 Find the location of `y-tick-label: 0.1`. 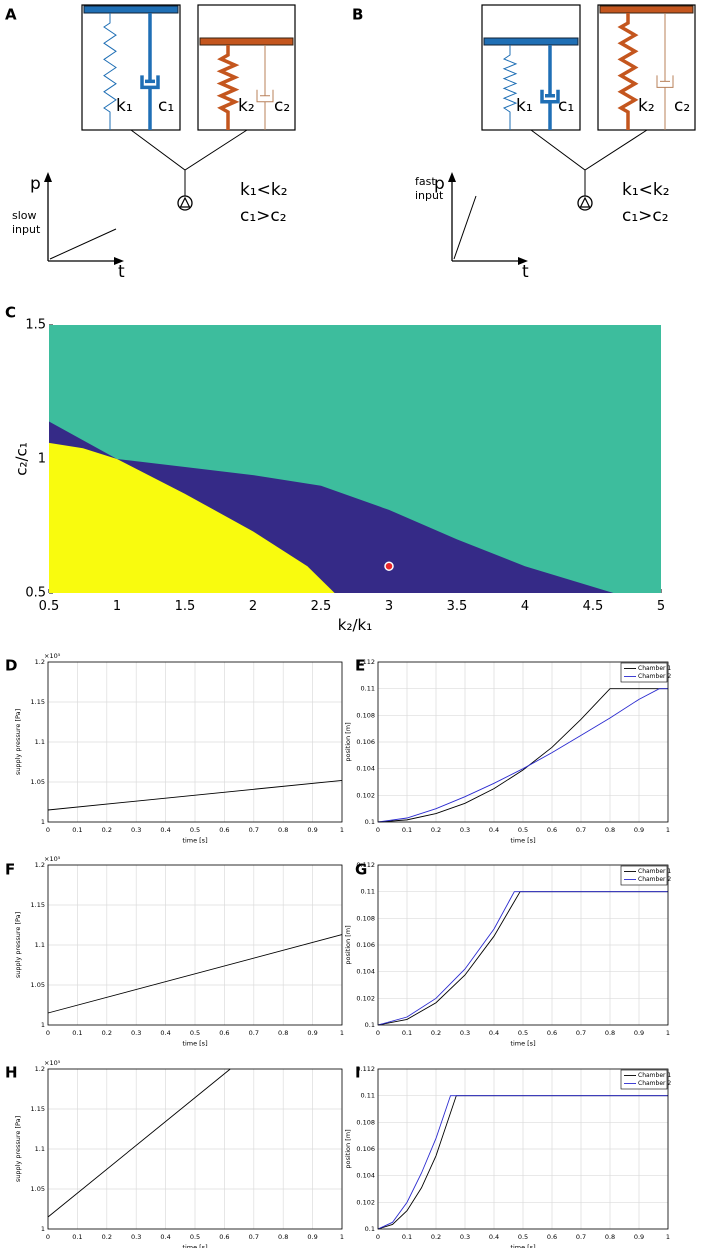

y-tick-label: 0.1 is located at coordinates (370, 1025).